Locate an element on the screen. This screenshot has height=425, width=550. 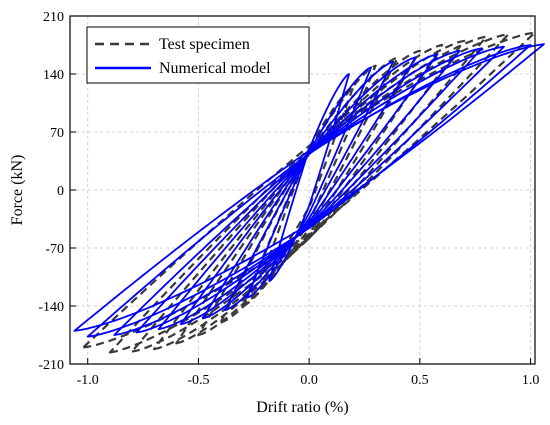
x-tick-label: 0.5 is located at coordinates (420, 380).